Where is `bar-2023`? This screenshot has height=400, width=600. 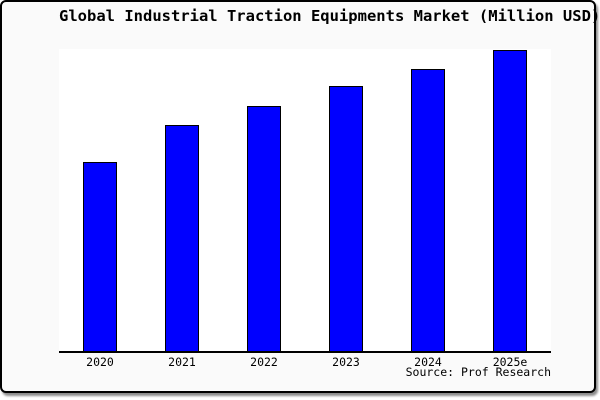 bar-2023 is located at coordinates (346, 218).